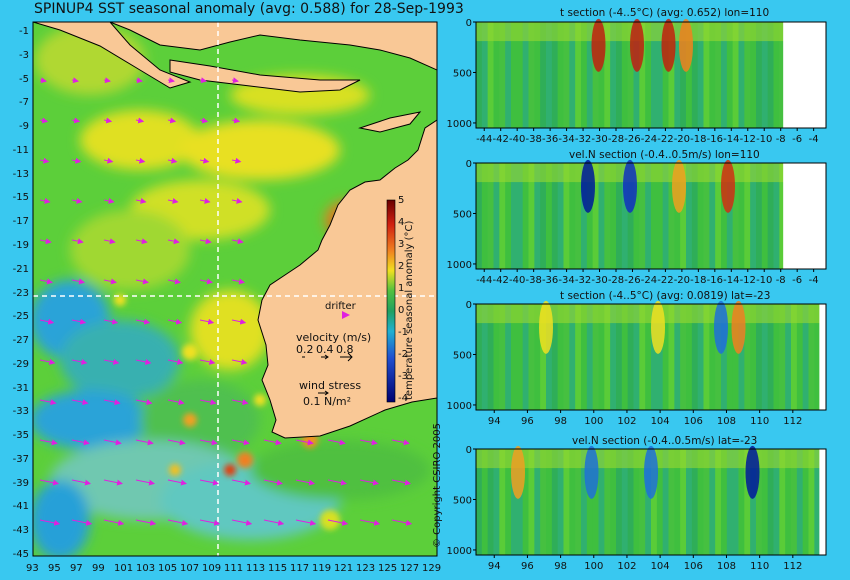  What do you see at coordinates (273, 46) in the screenshot?
I see `borneo-land` at bounding box center [273, 46].